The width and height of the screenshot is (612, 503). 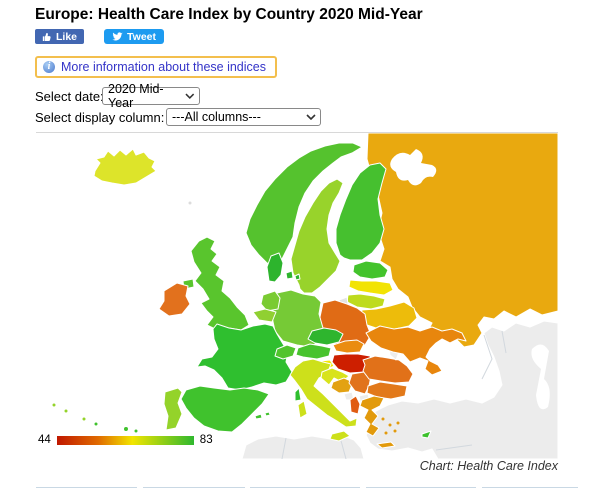 I want to click on facebook-like-button: Like, so click(x=60, y=36).